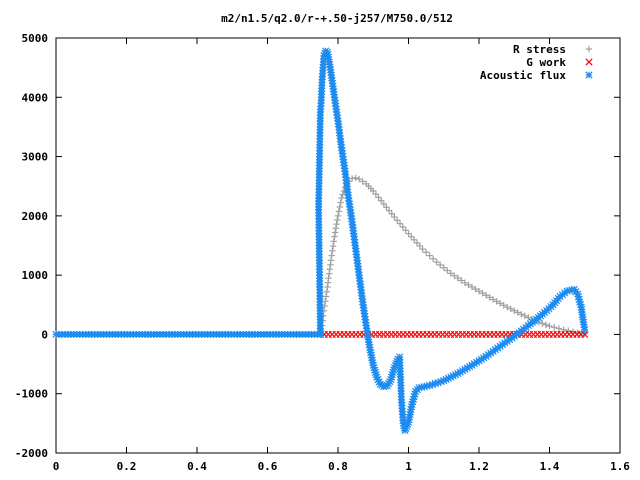  What do you see at coordinates (44, 334) in the screenshot?
I see `y-tick-label: 0` at bounding box center [44, 334].